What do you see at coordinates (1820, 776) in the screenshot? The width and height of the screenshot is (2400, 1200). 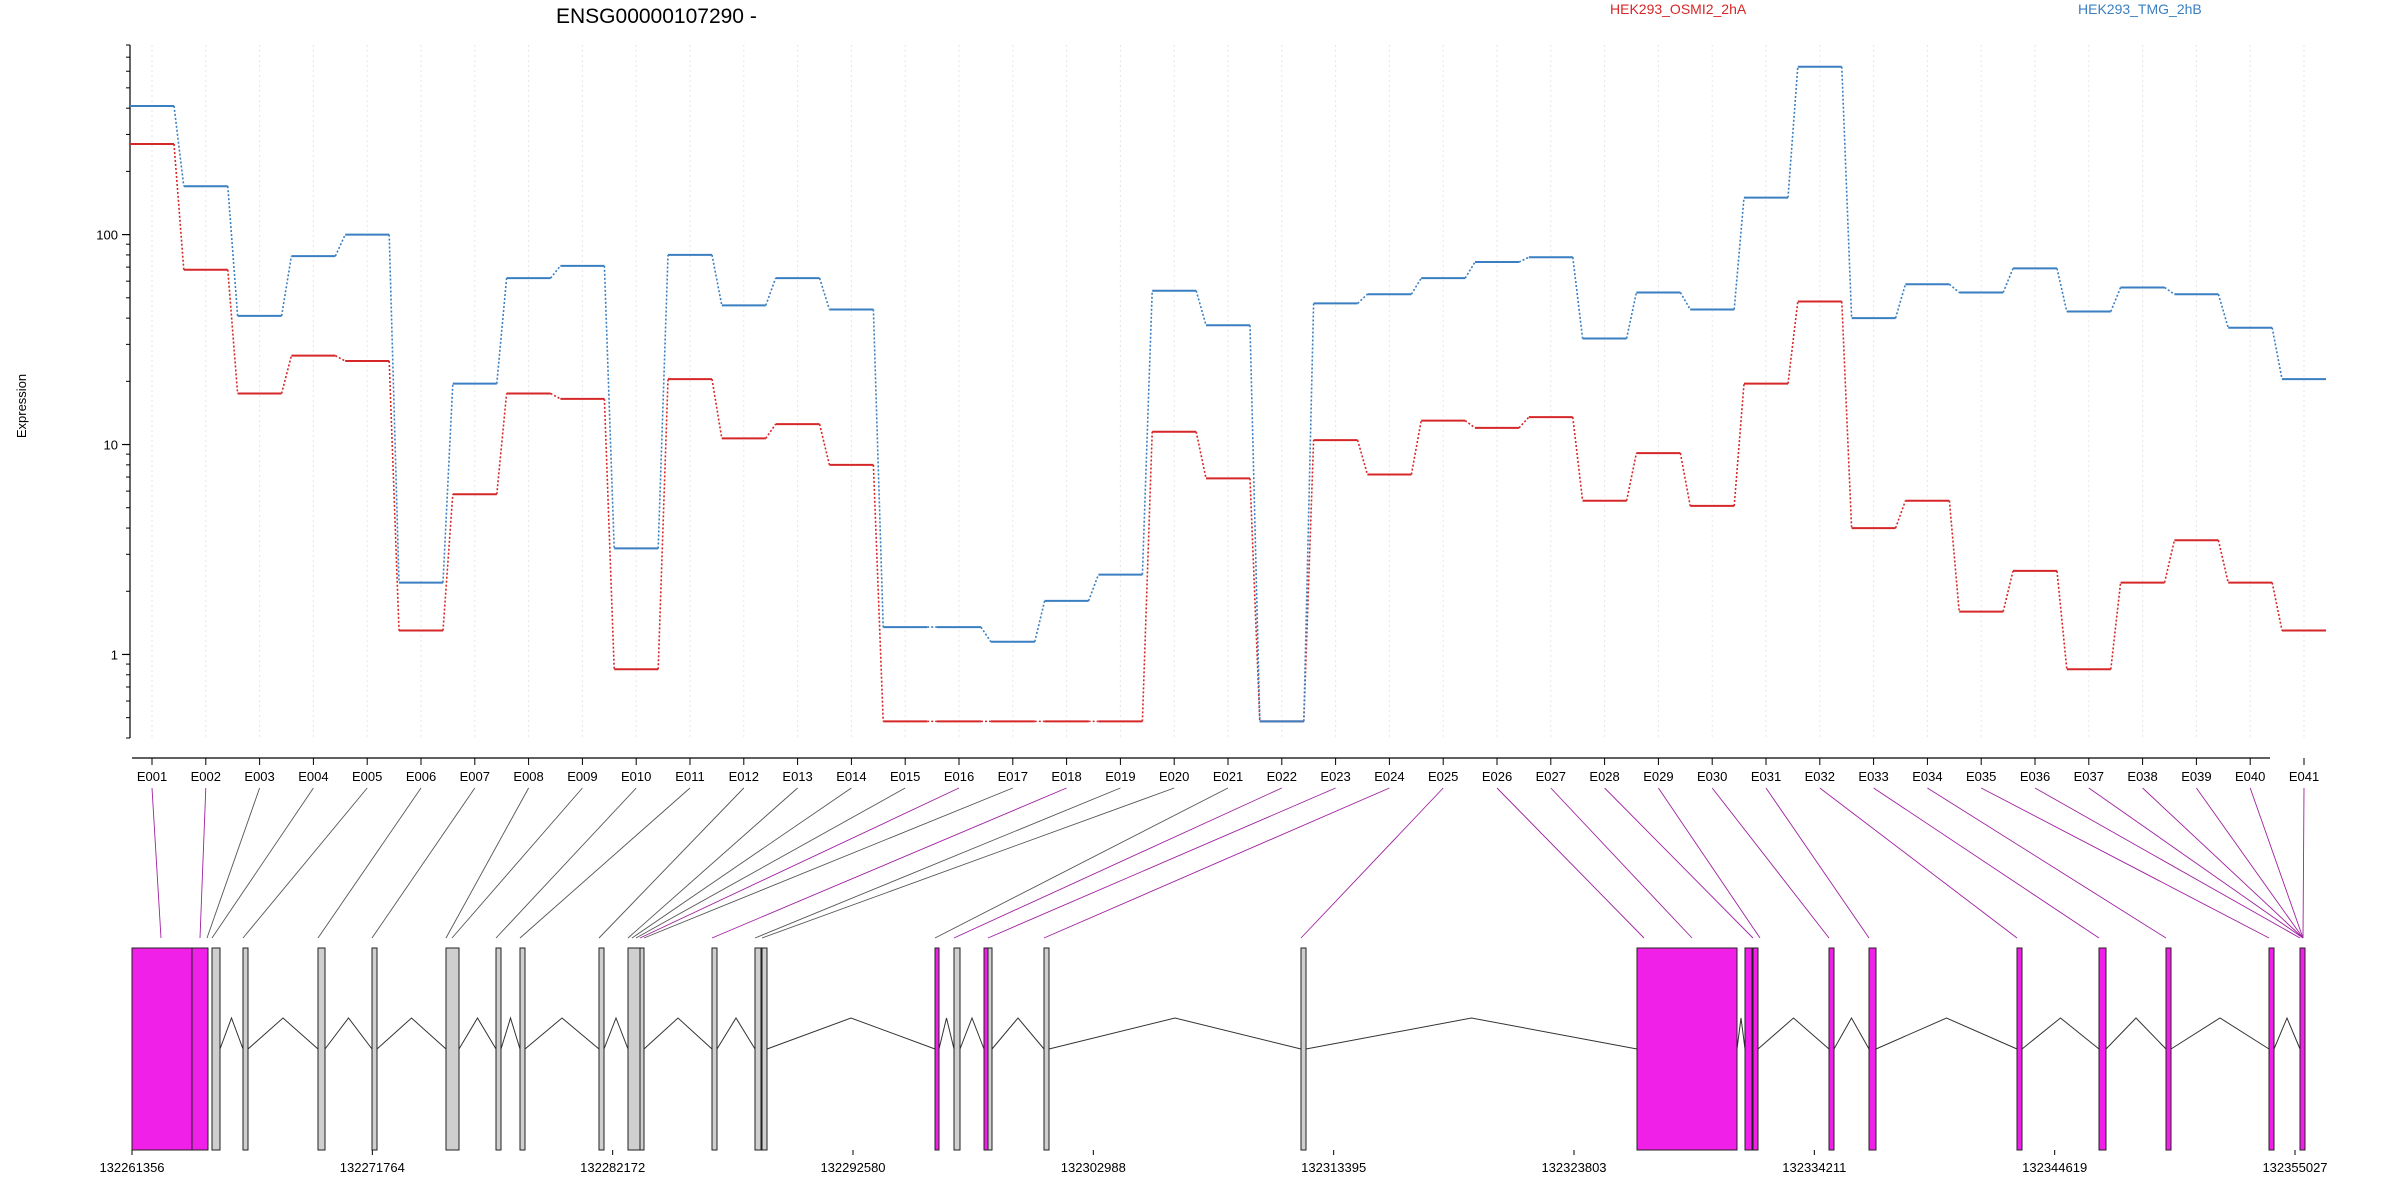 I see `x-tick-label: E032` at bounding box center [1820, 776].